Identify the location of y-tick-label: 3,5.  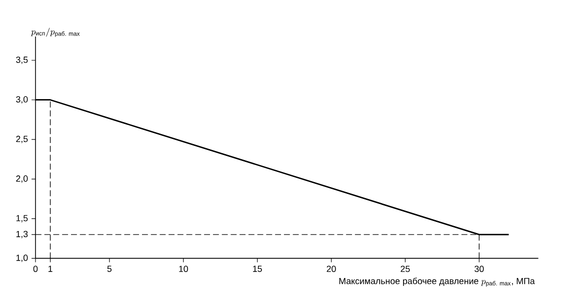
(22, 60).